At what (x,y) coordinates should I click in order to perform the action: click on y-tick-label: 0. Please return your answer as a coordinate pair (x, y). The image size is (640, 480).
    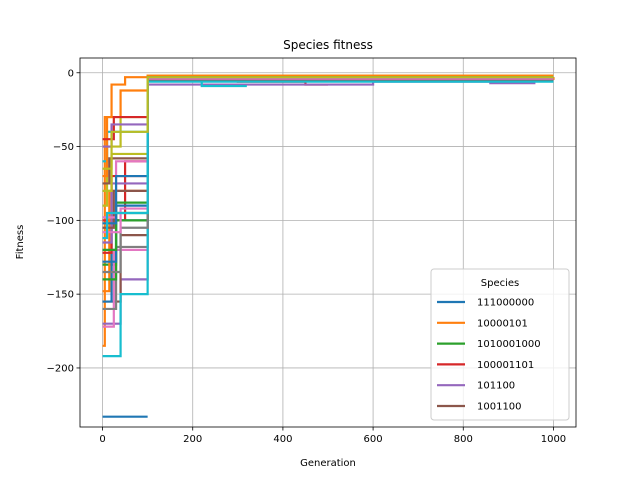
    Looking at the image, I should click on (71, 73).